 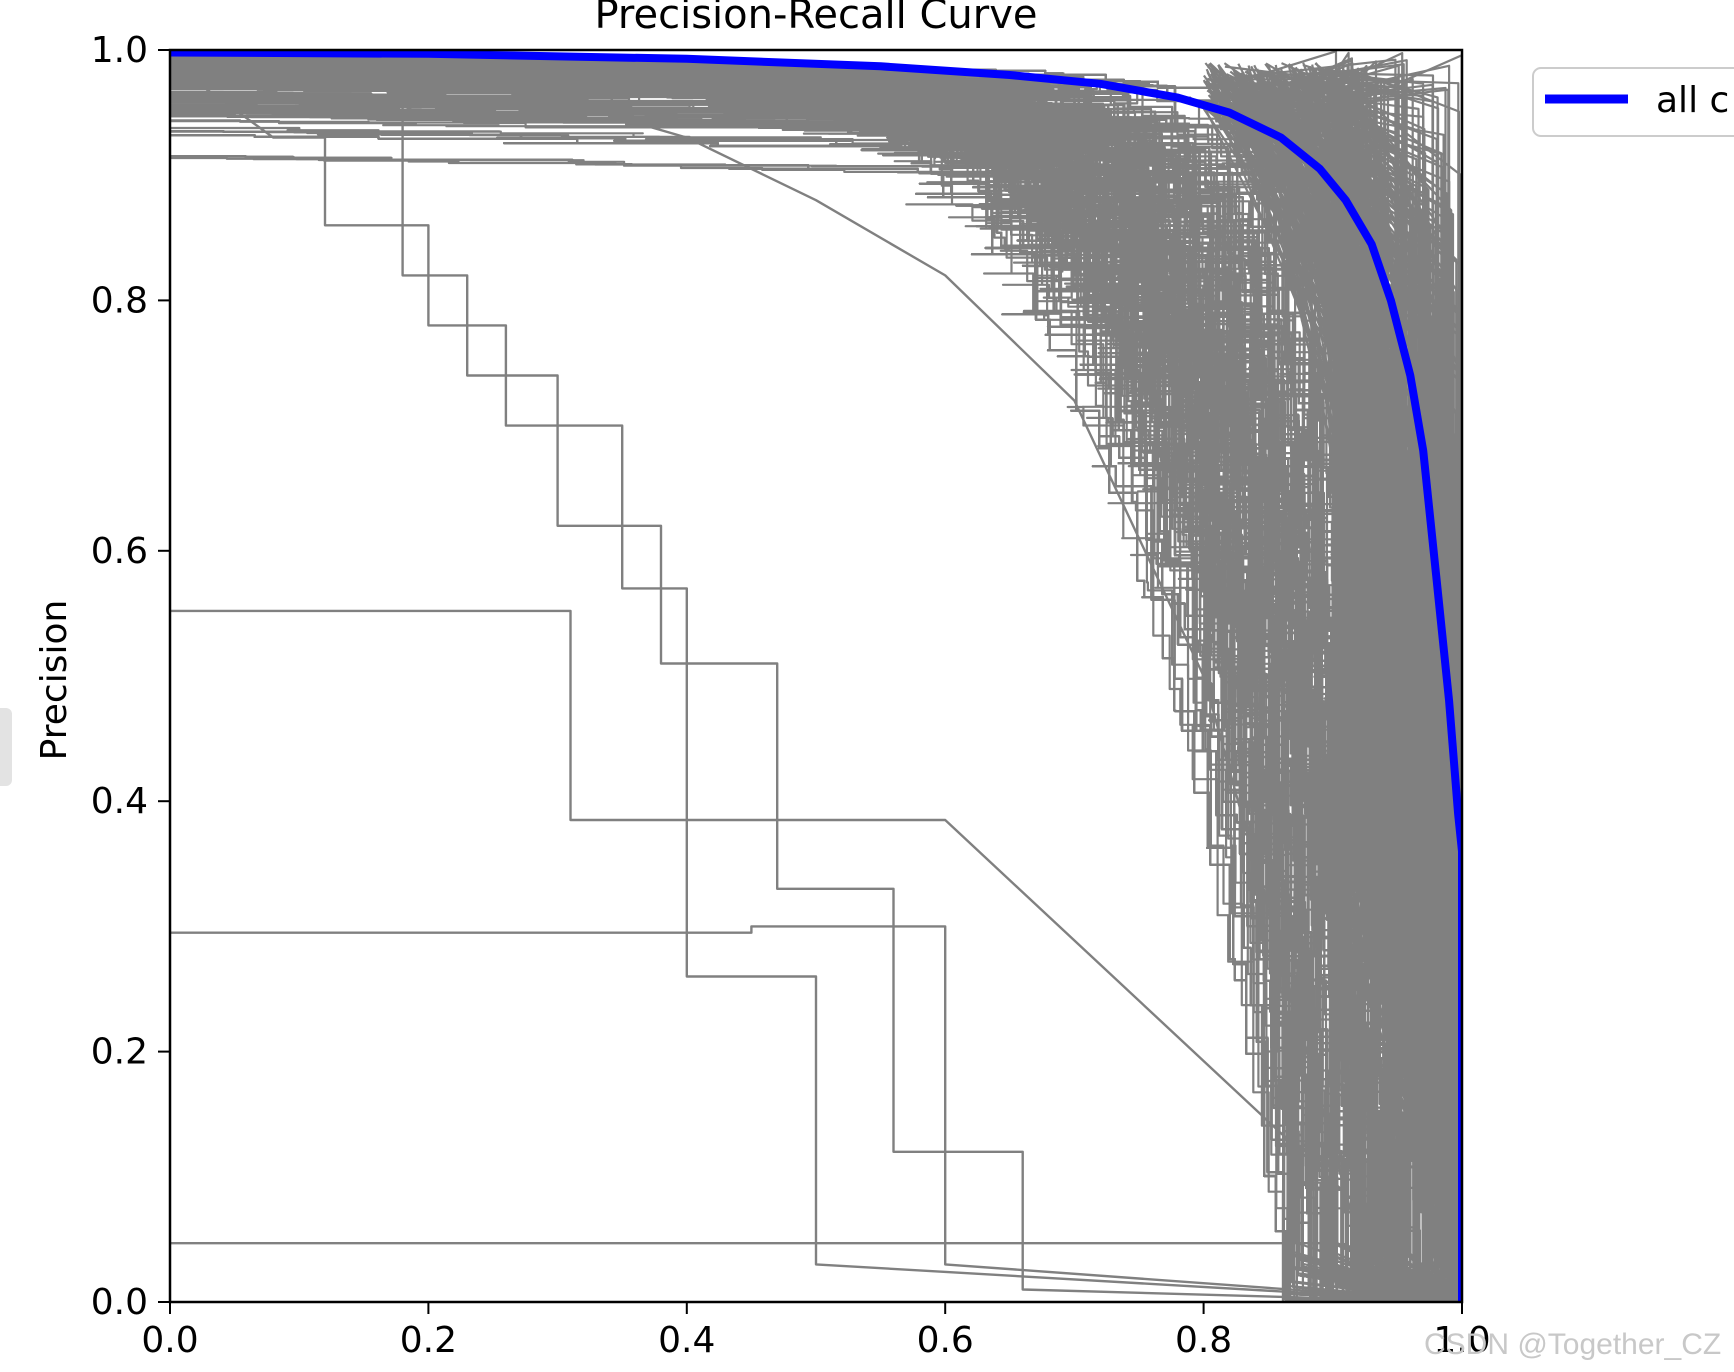 I want to click on chart-title: Precision-Recall Curve, so click(x=816, y=19).